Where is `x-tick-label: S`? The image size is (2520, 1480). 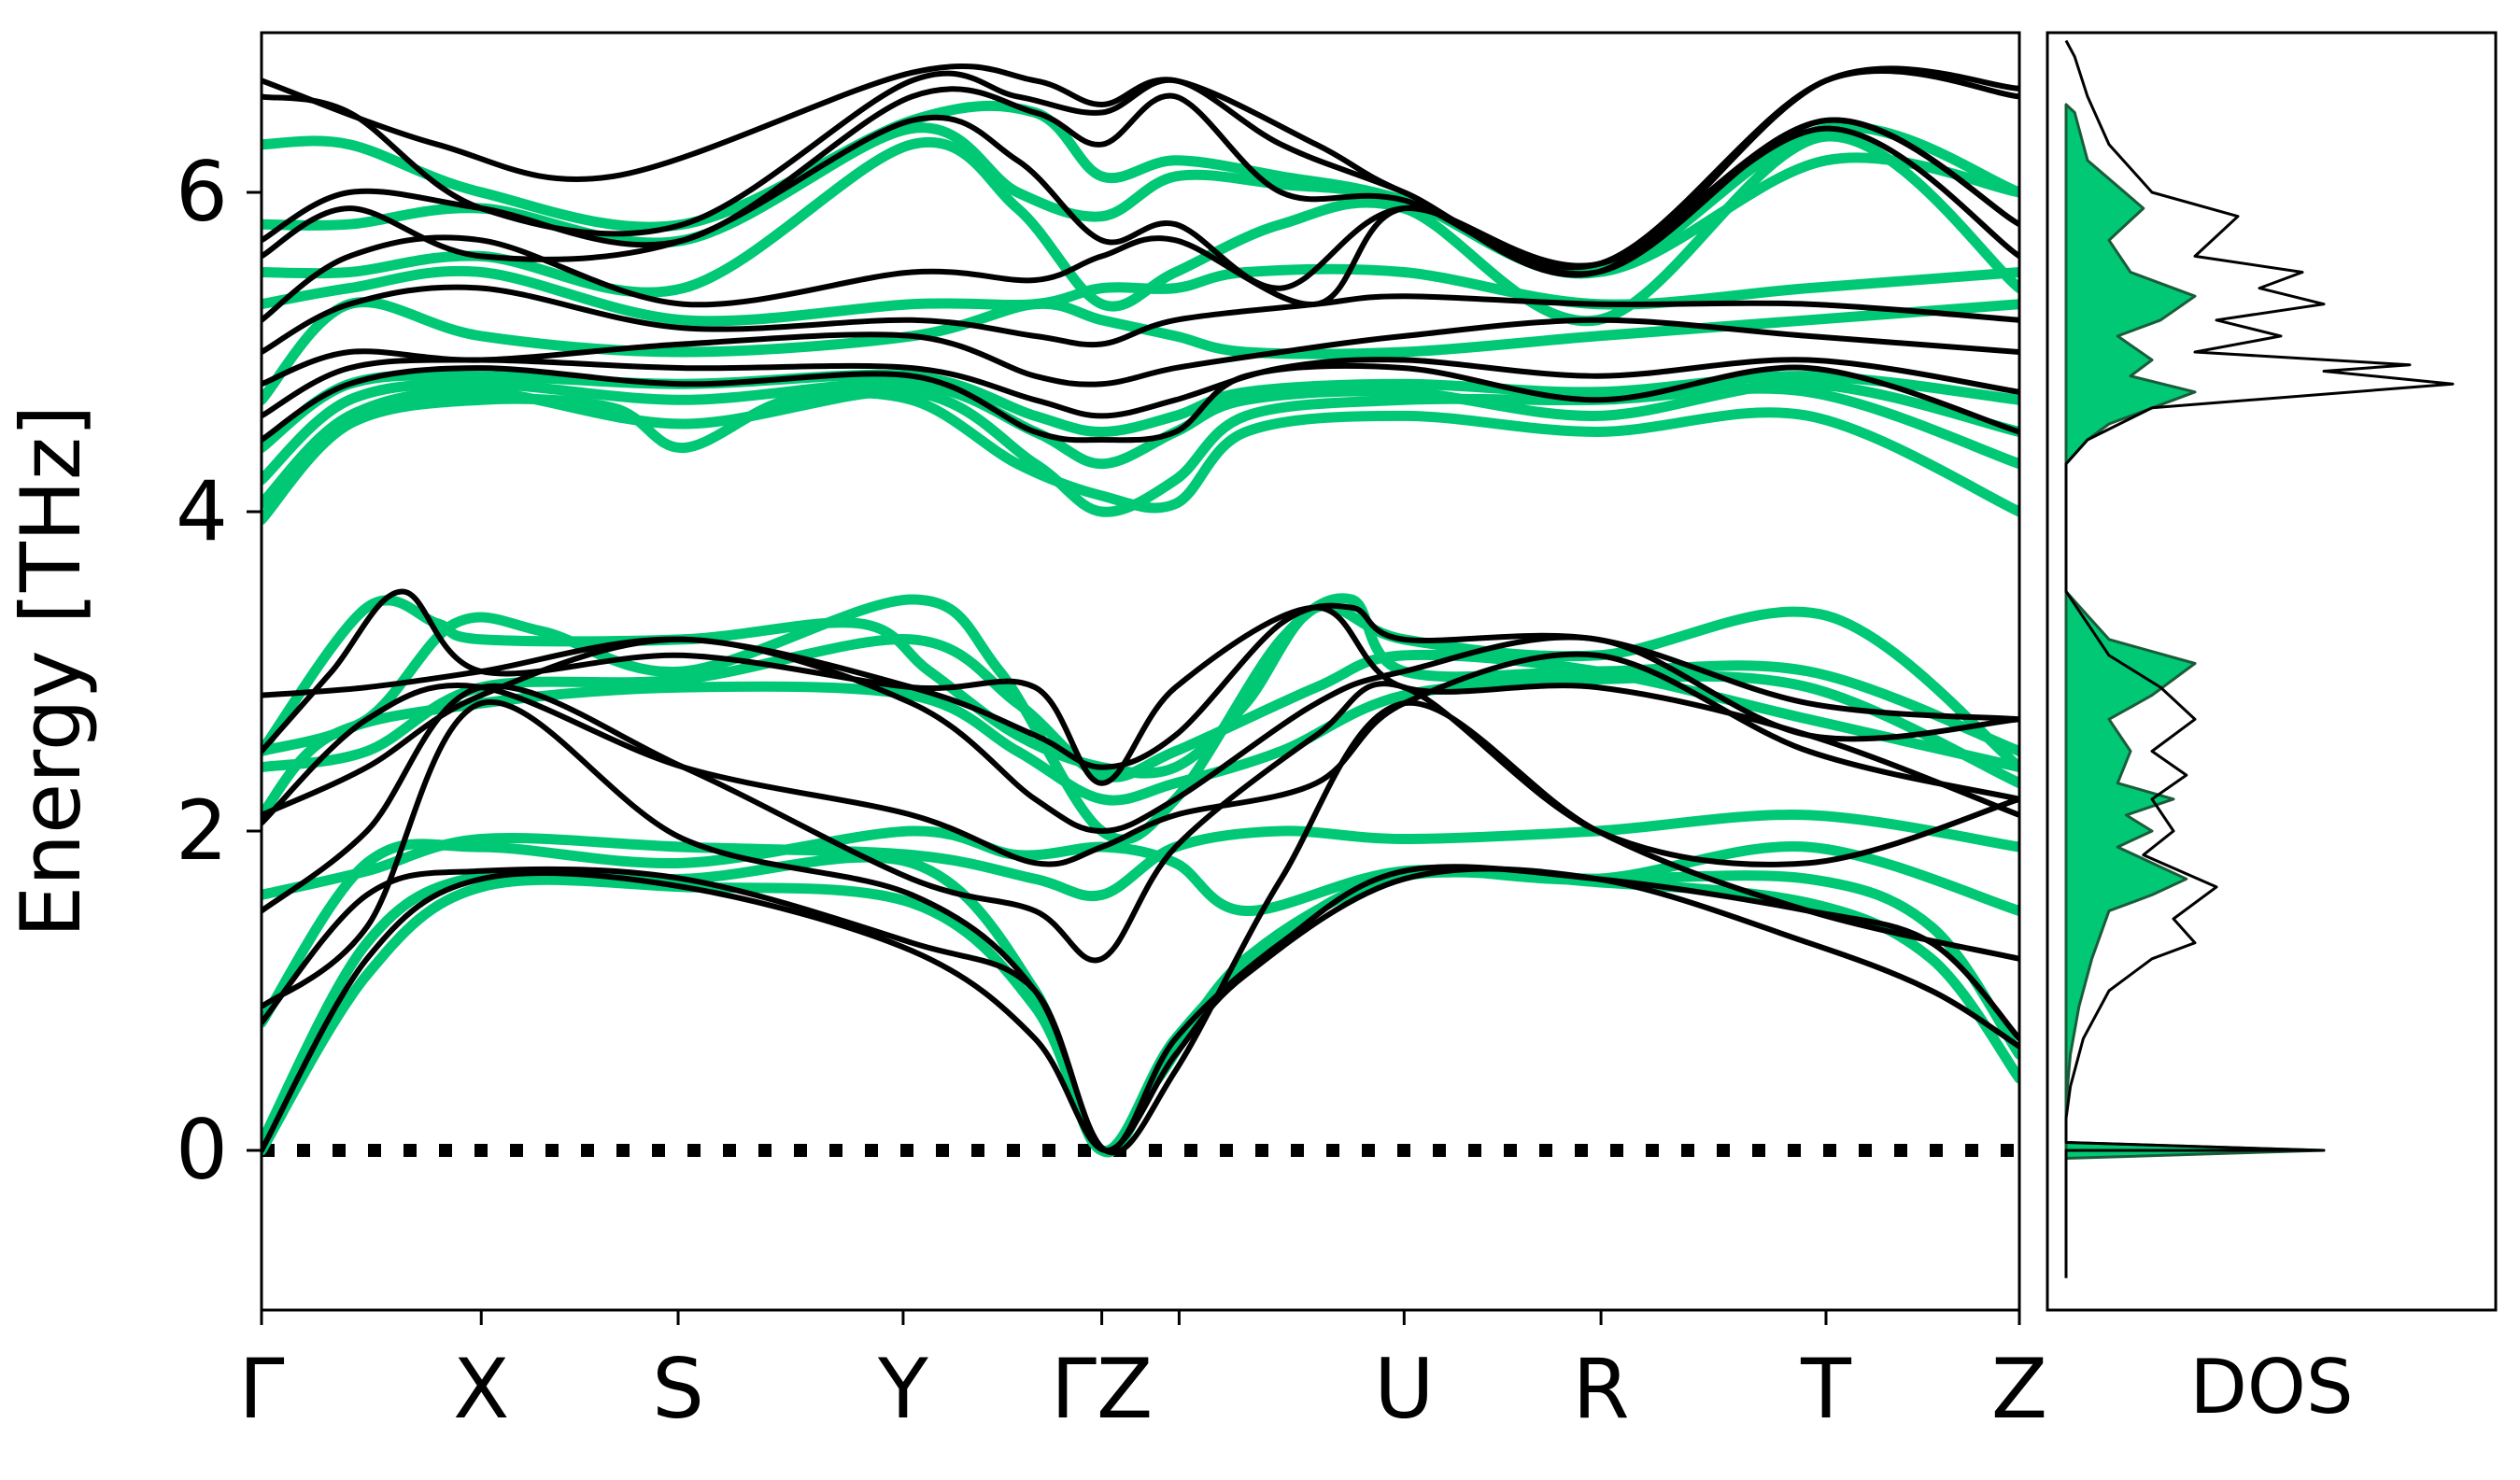 x-tick-label: S is located at coordinates (678, 1389).